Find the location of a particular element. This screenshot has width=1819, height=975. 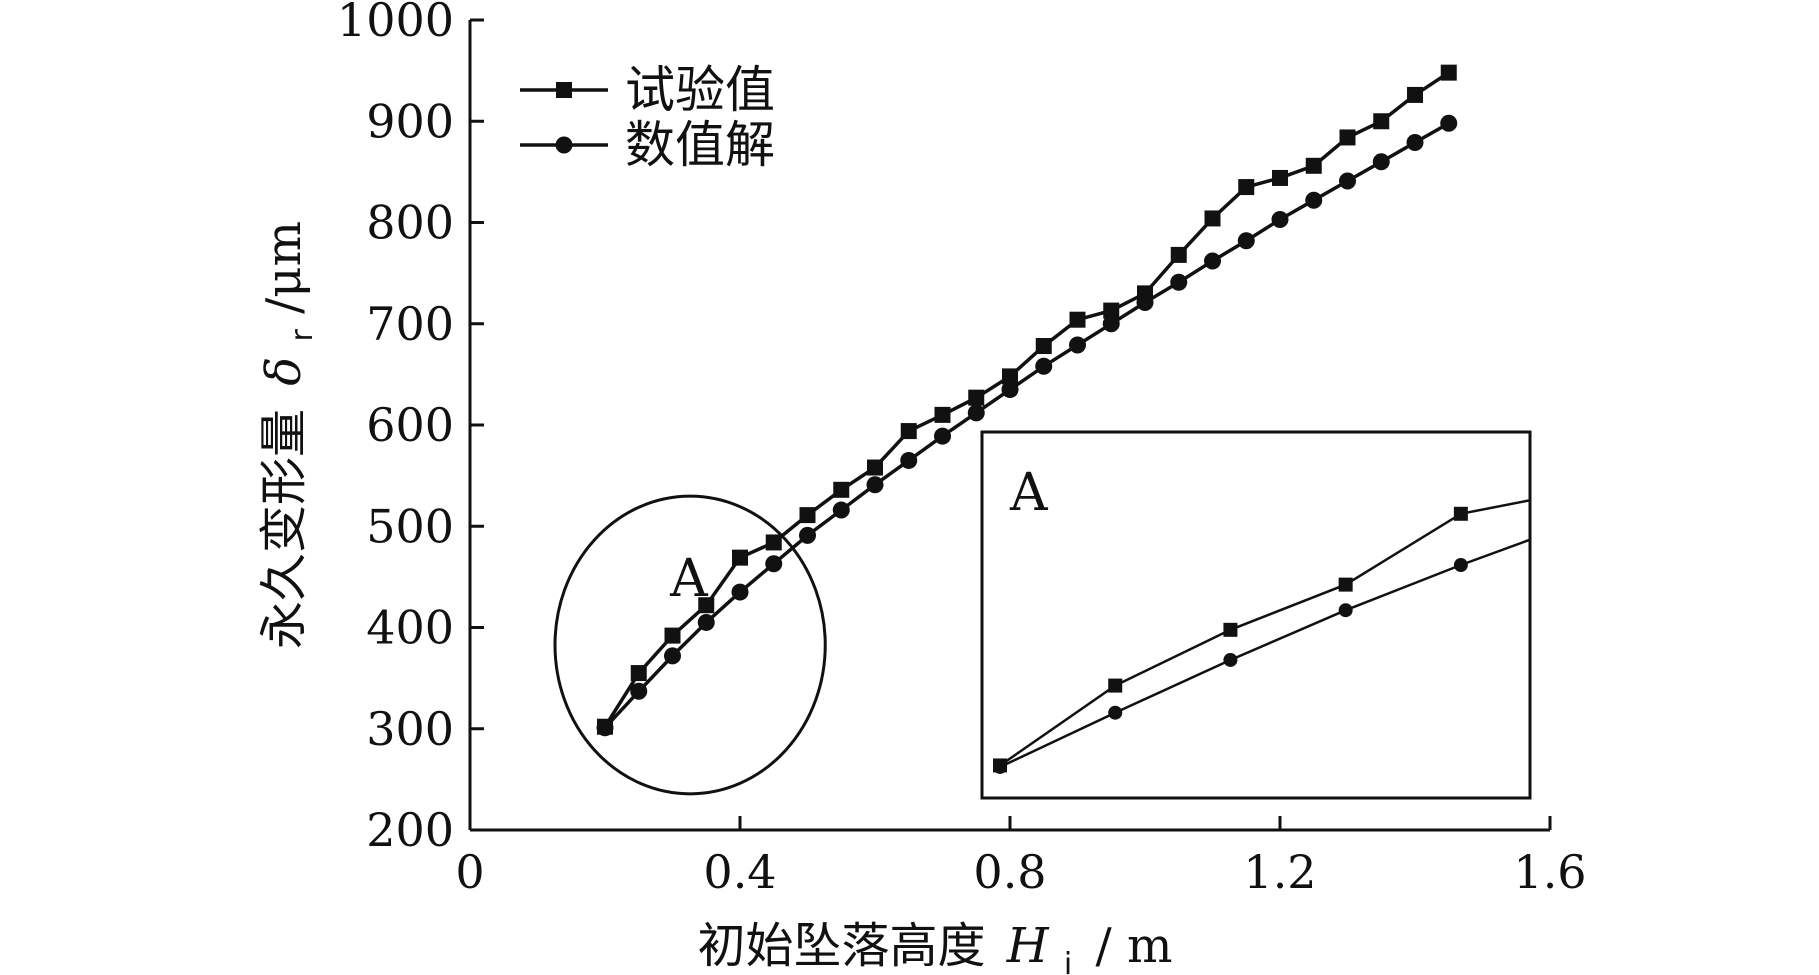

y-tick-label: 900 is located at coordinates (410, 121).